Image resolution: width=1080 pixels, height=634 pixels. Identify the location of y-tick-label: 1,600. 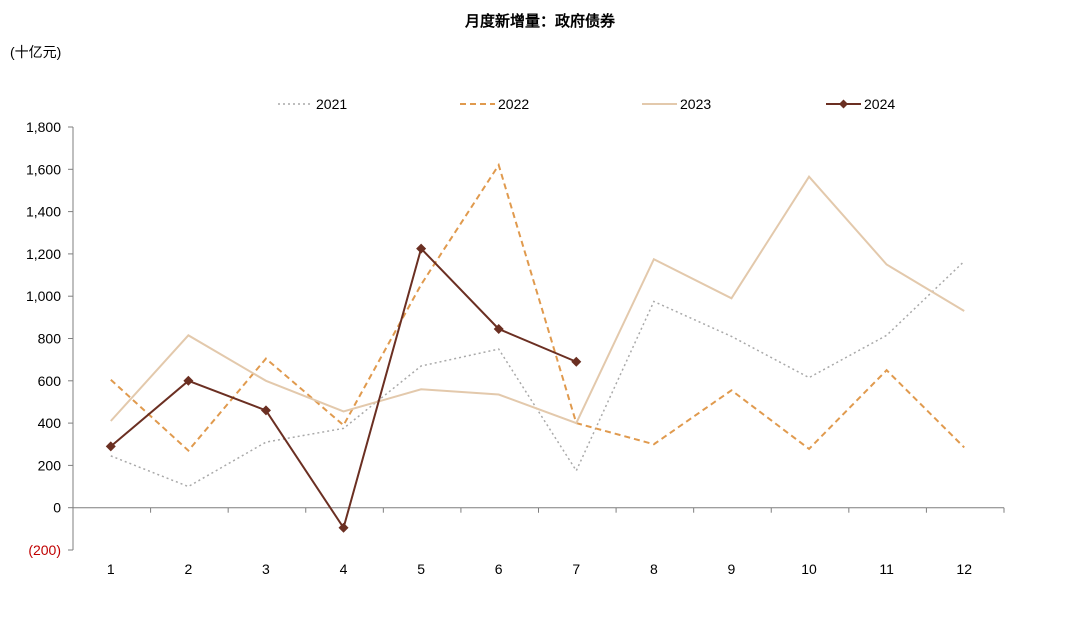
(43, 169).